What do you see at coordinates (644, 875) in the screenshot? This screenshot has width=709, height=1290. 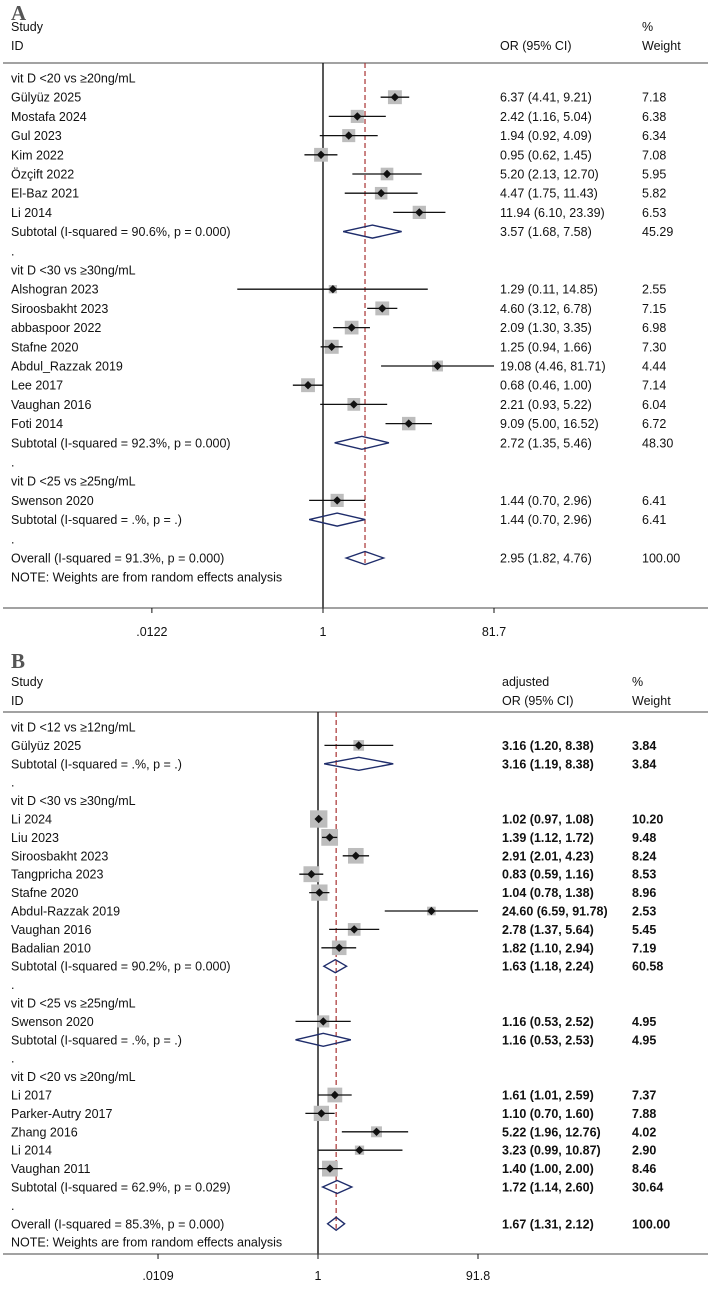 I see `study-weight: 8.53` at bounding box center [644, 875].